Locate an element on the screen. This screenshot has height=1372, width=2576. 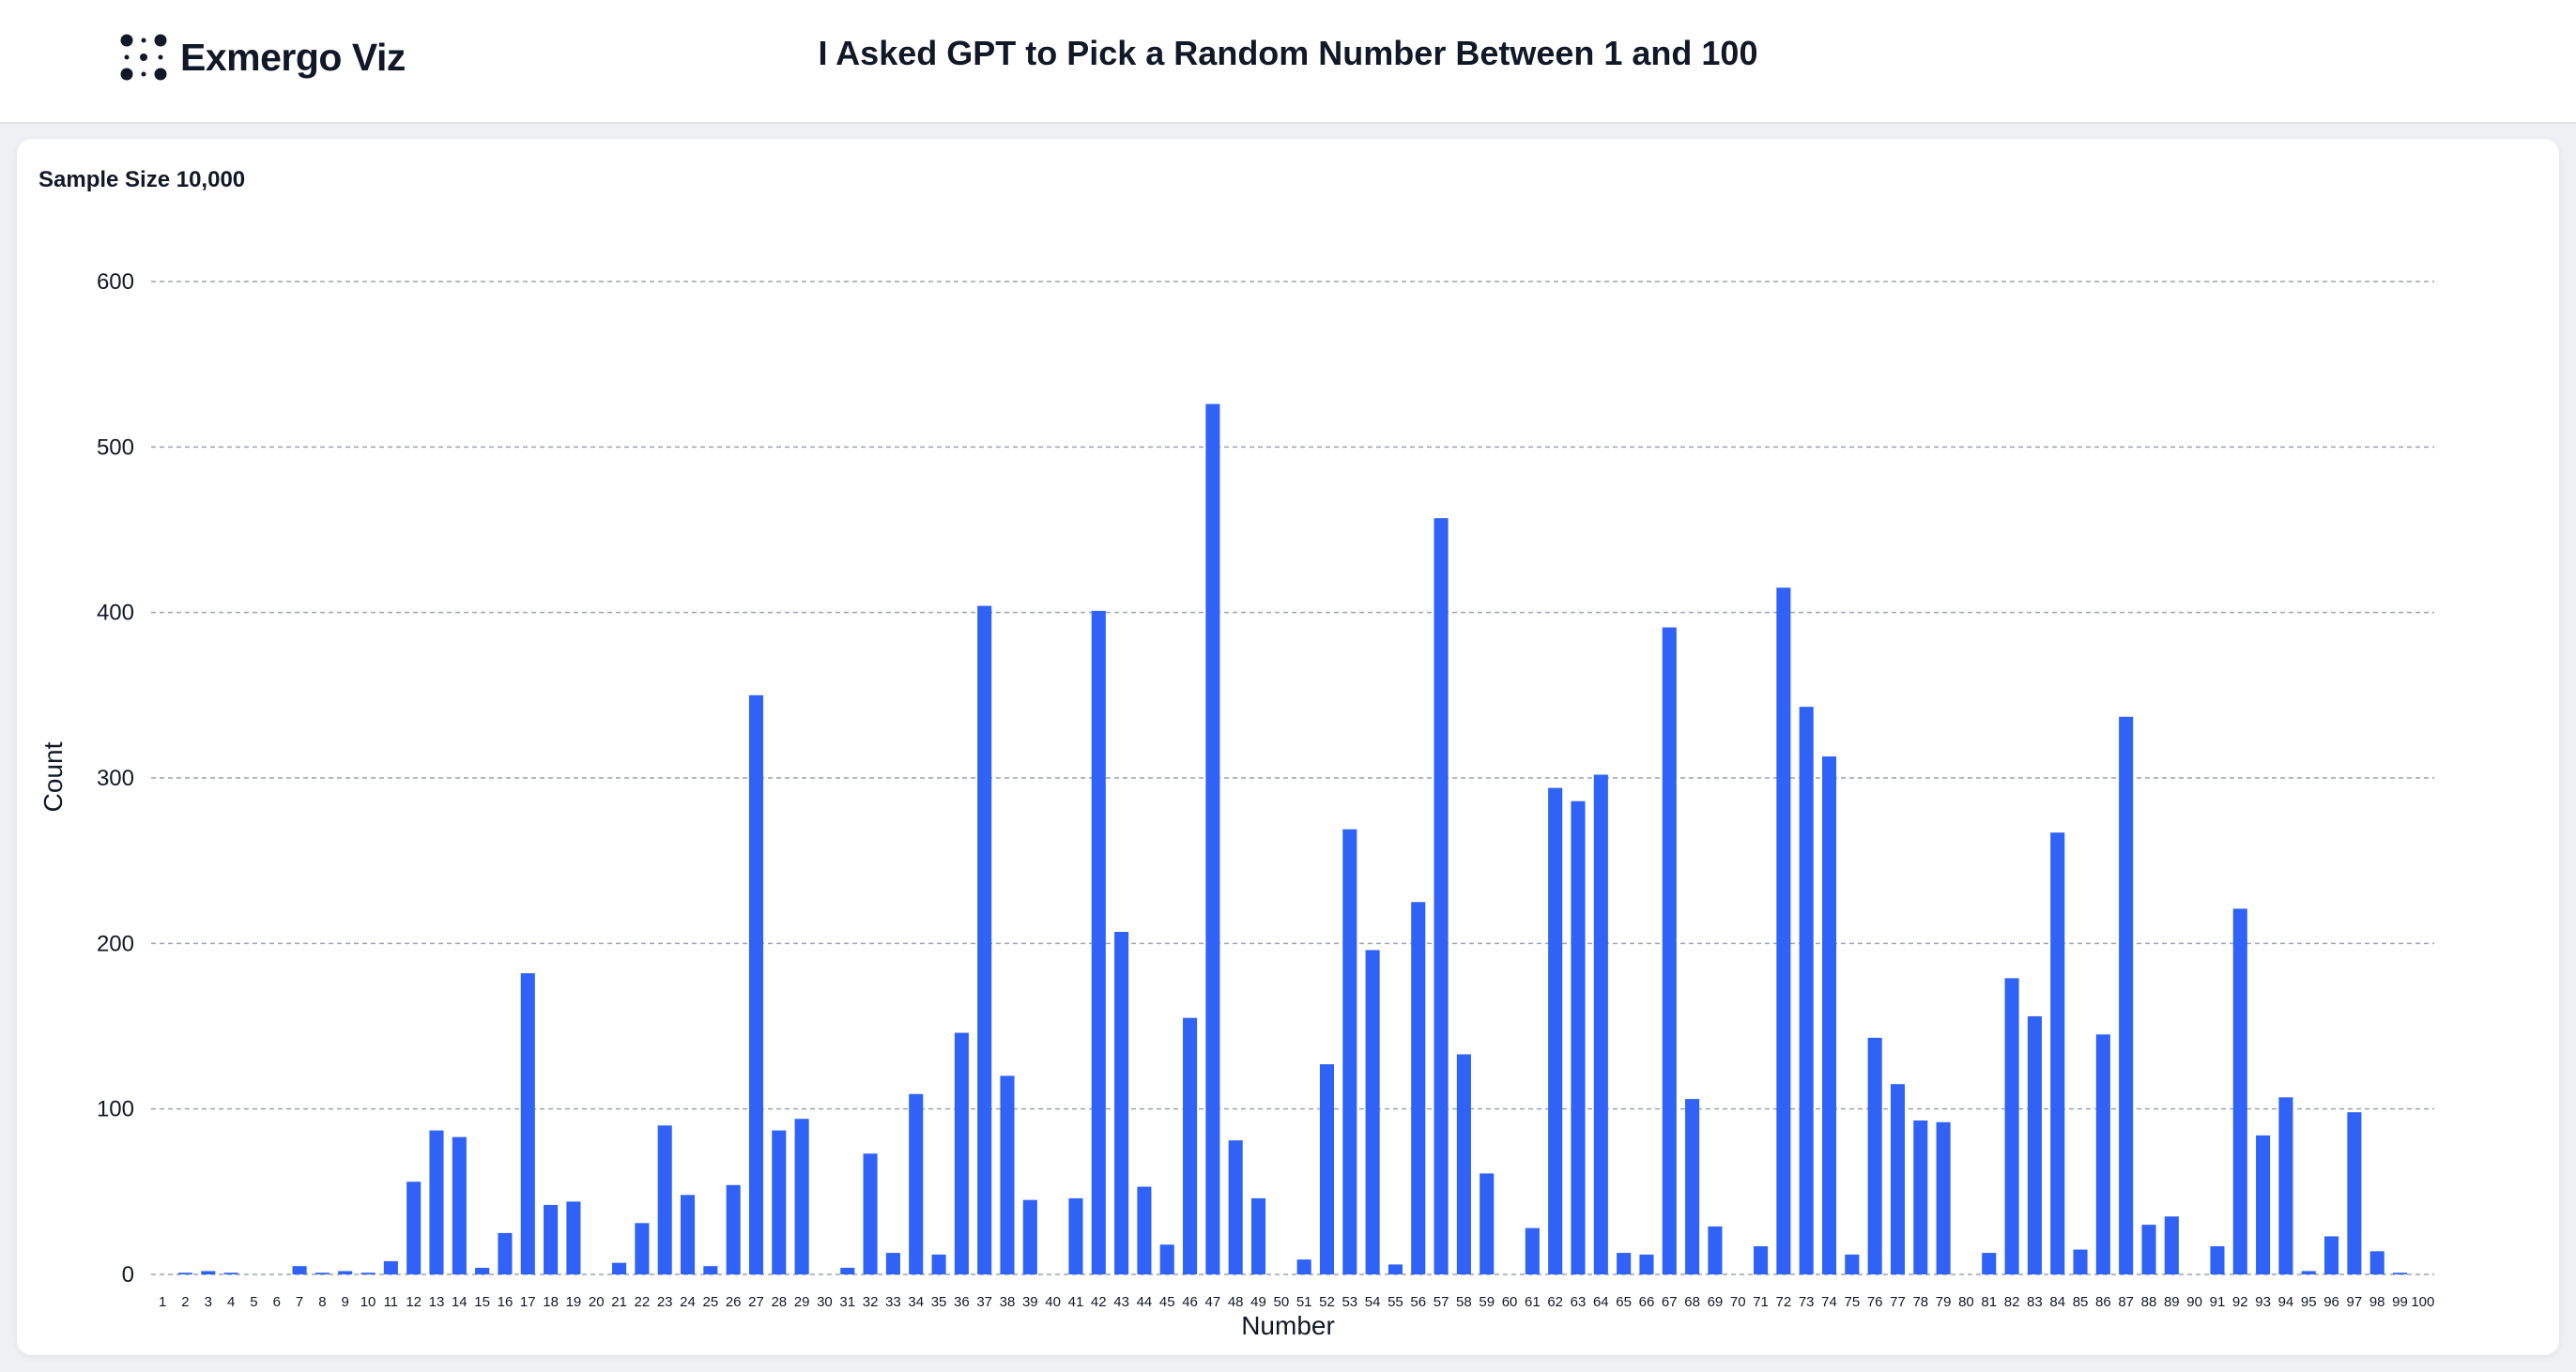
x-tick-label: 78 is located at coordinates (1920, 1302).